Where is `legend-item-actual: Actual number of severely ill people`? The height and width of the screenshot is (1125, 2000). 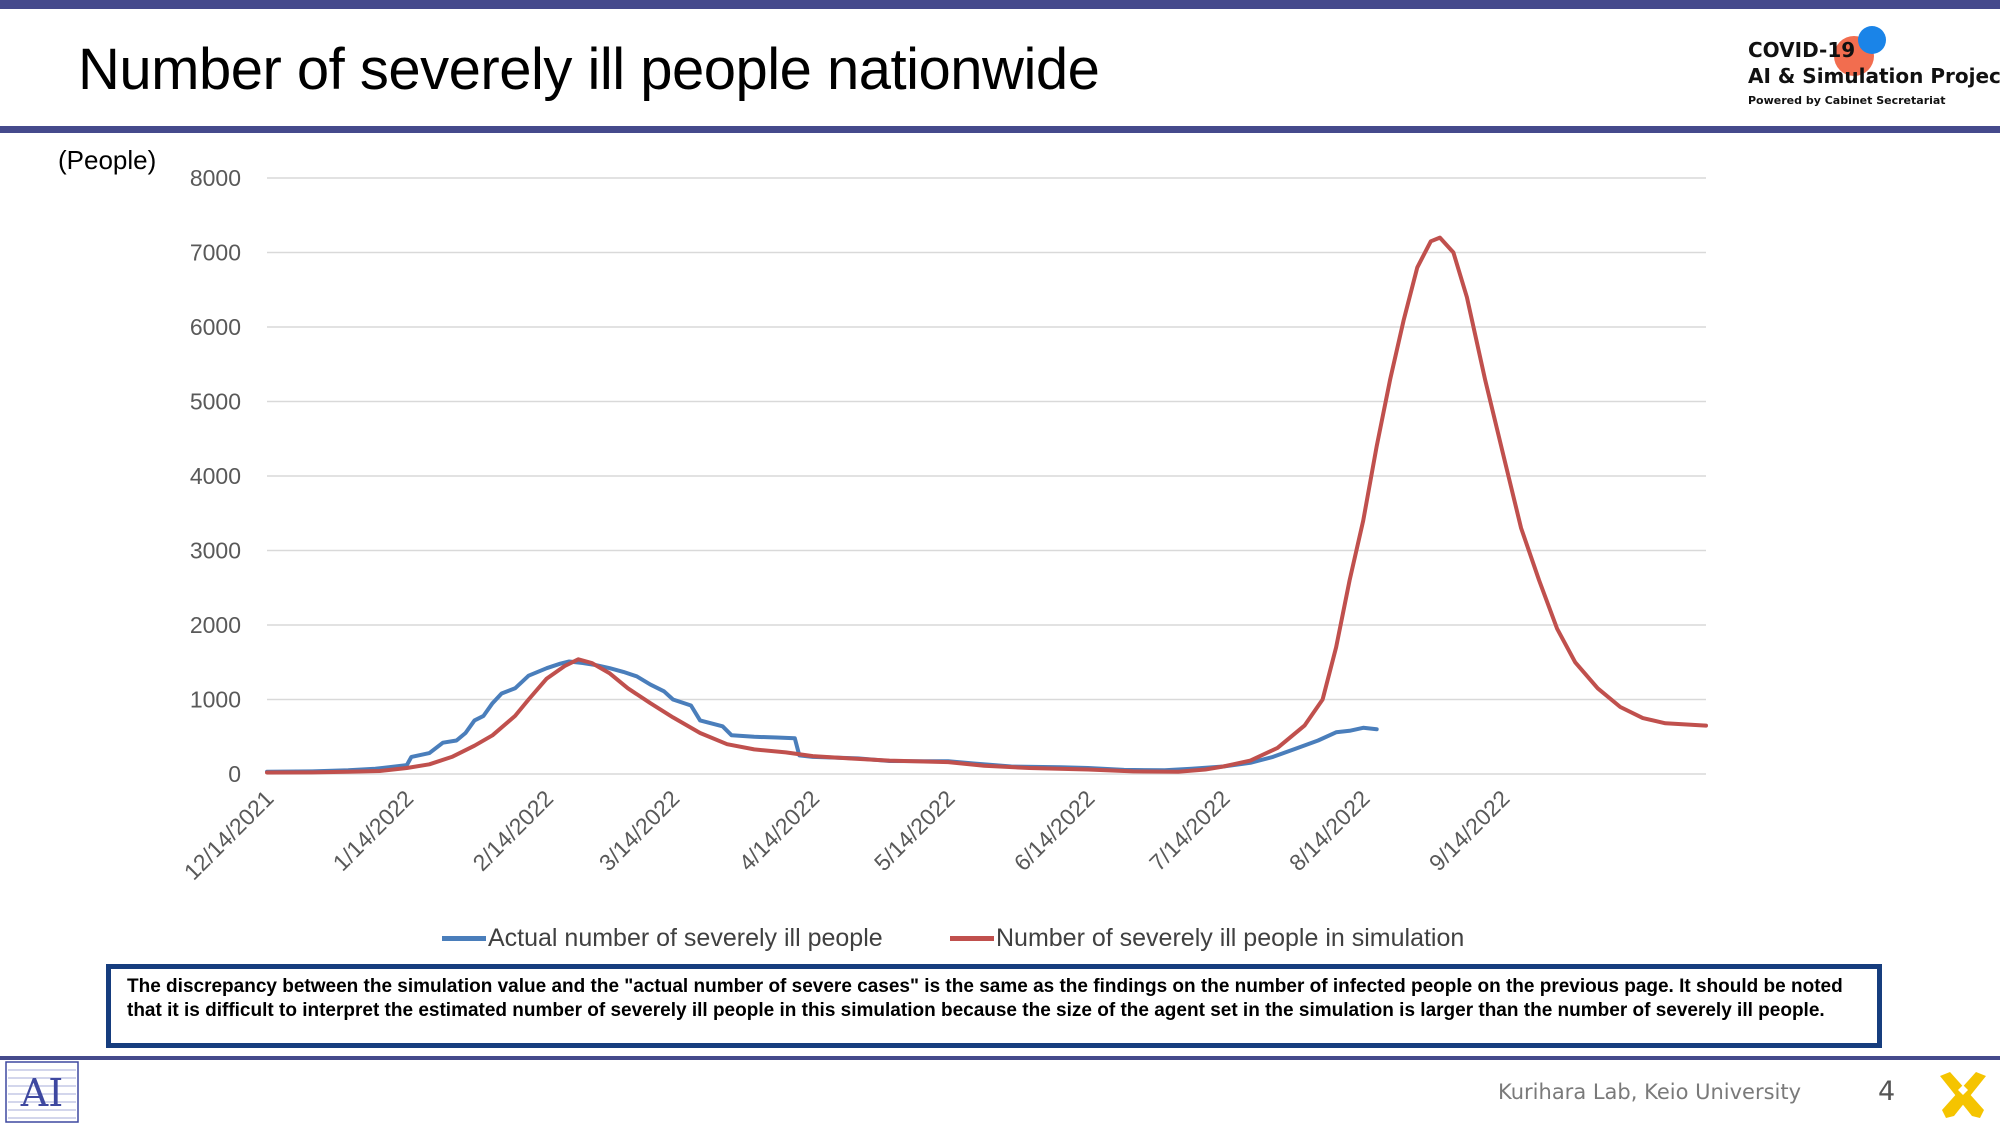 legend-item-actual: Actual number of severely ill people is located at coordinates (662, 938).